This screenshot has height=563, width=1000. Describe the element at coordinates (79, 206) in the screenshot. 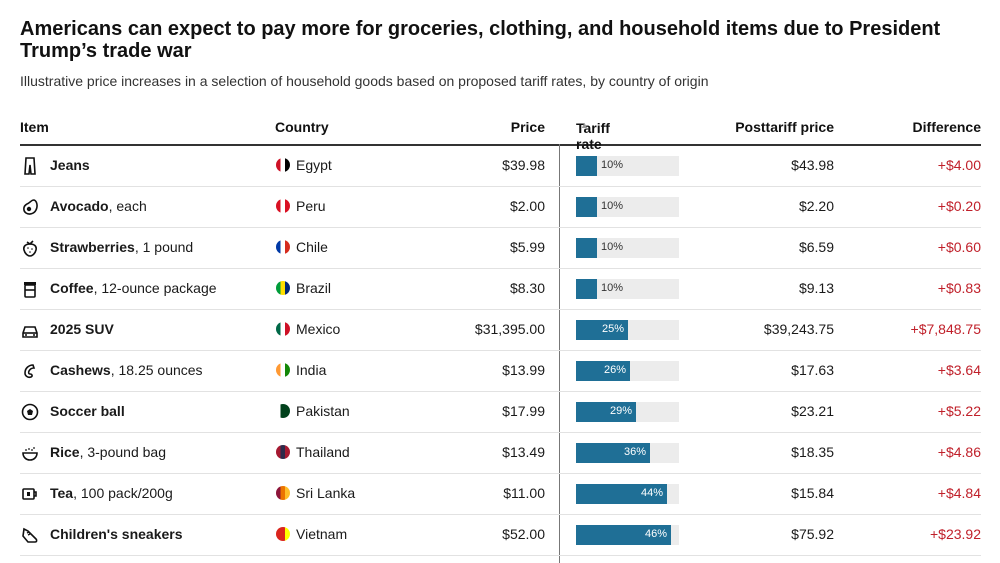

I see `item-name: Avocado` at that location.